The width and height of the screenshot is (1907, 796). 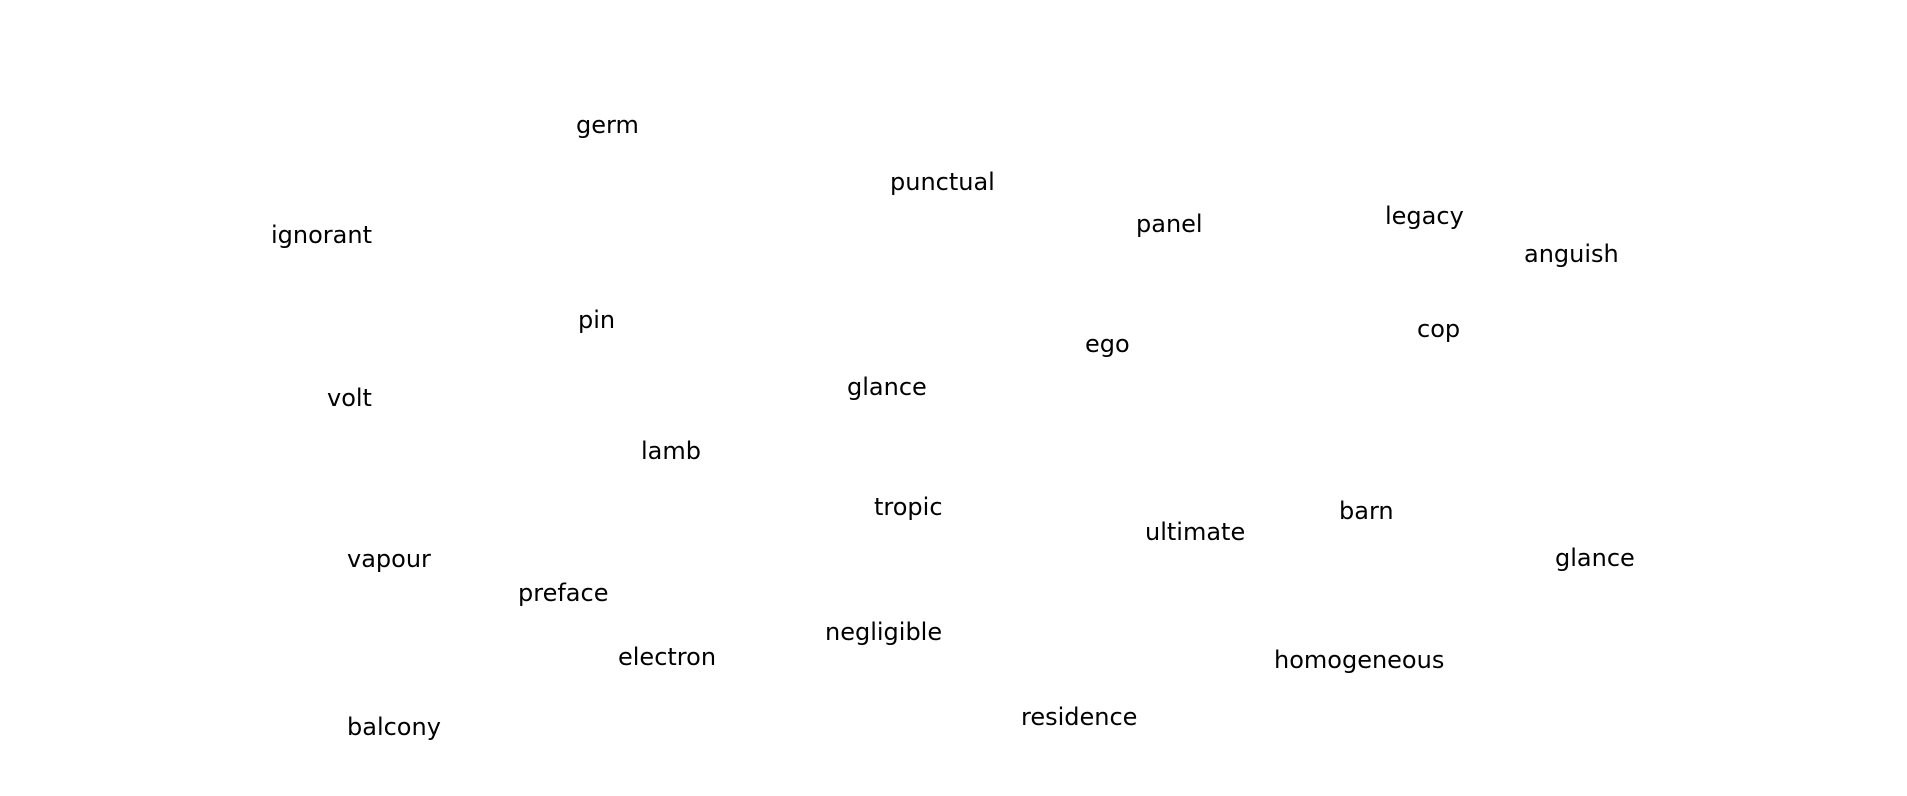 What do you see at coordinates (1079, 717) in the screenshot?
I see `word-residence: residence` at bounding box center [1079, 717].